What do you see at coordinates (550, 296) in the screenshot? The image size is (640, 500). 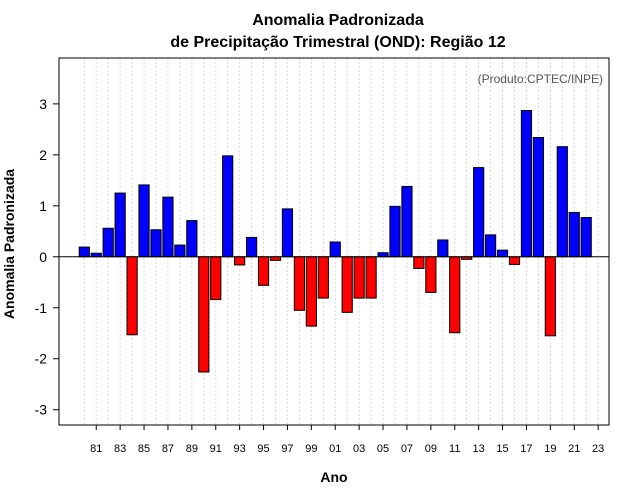 I see `bar-2019` at bounding box center [550, 296].